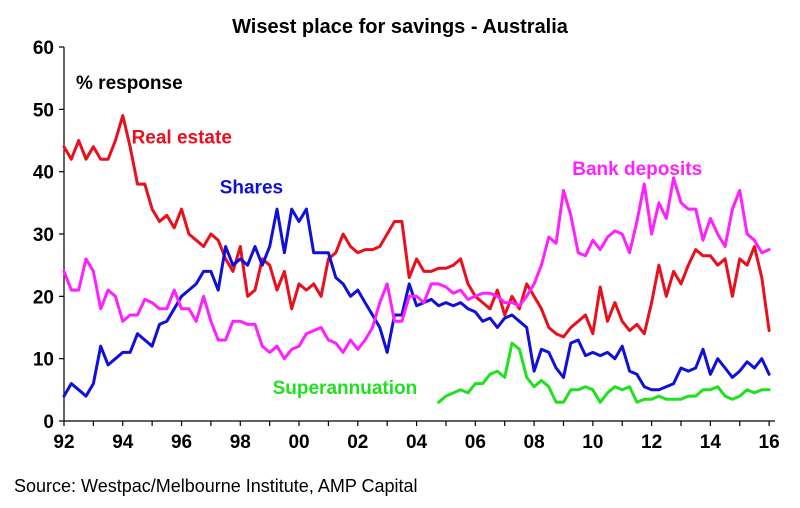  I want to click on series-label-real-estate: Real estate, so click(182, 138).